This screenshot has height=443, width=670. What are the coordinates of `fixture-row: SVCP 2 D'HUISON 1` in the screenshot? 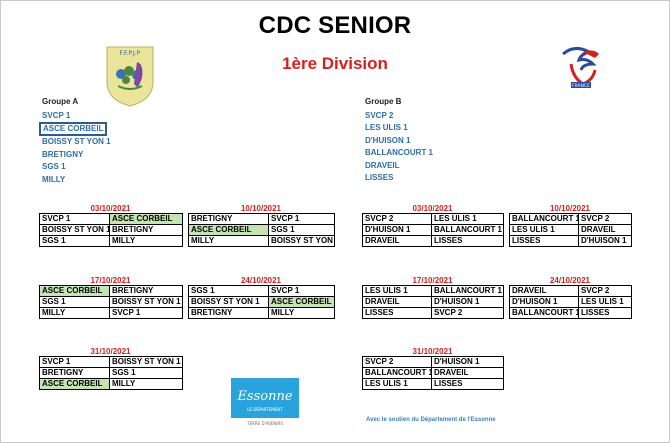 It's located at (433, 362).